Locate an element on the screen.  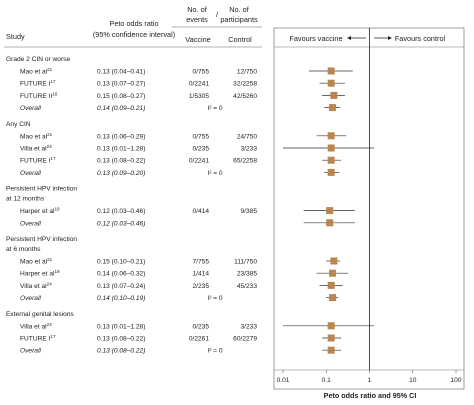
favours-vaccine-label: Favours vaccine is located at coordinates (315, 38).